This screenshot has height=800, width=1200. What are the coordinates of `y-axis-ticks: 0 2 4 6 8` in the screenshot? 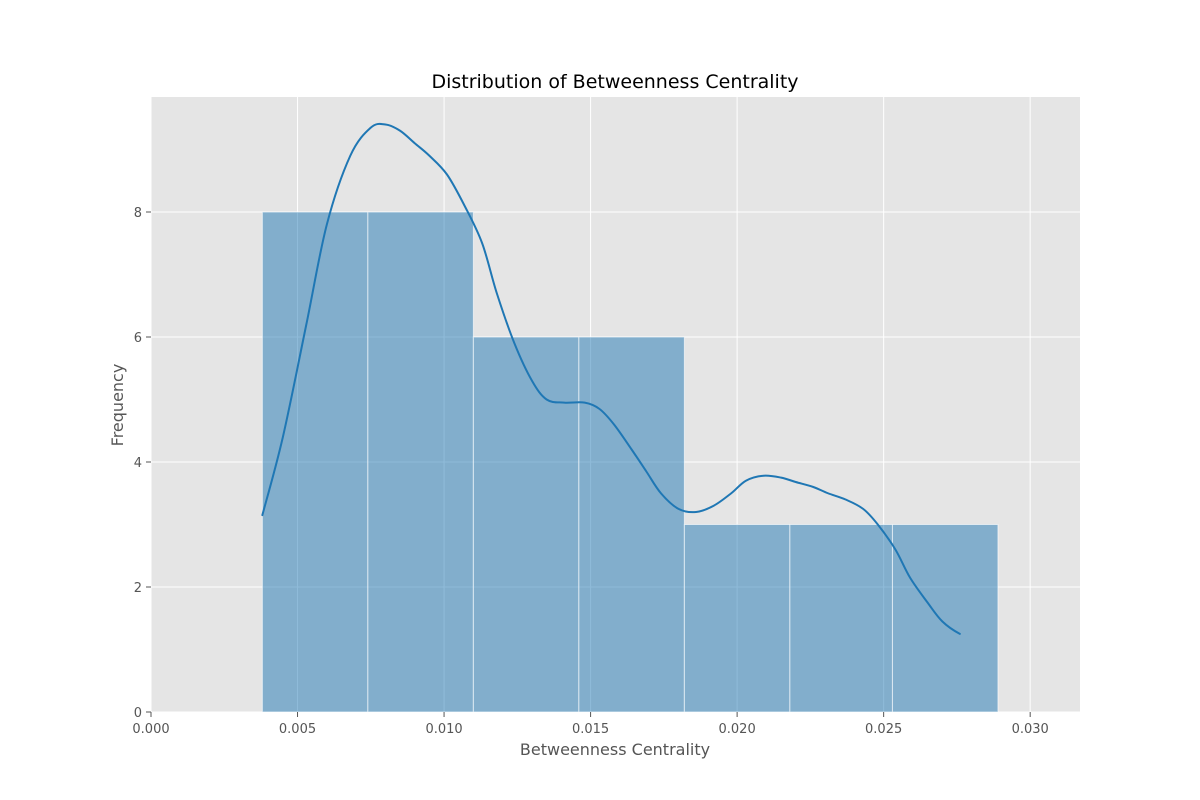 It's located at (142, 463).